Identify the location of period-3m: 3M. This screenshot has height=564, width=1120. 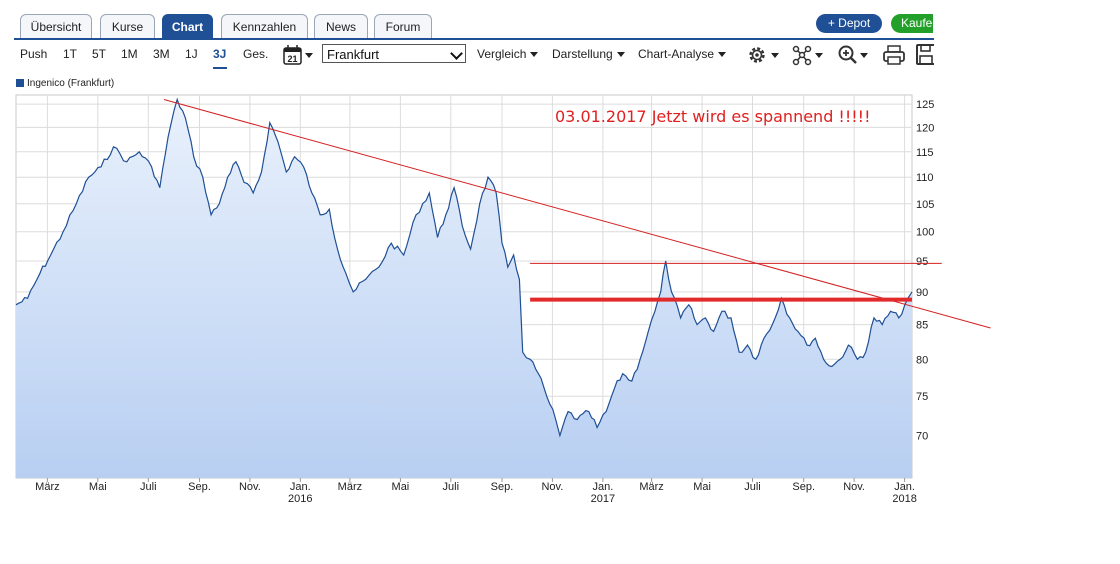
(161, 54).